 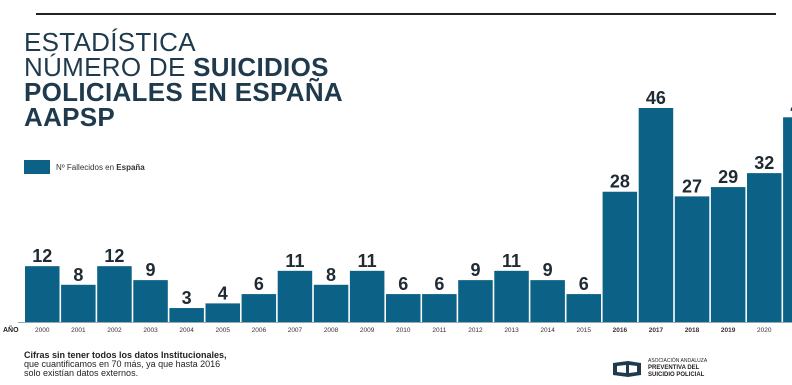 I want to click on x-tick-label: 2010, so click(x=403, y=330).